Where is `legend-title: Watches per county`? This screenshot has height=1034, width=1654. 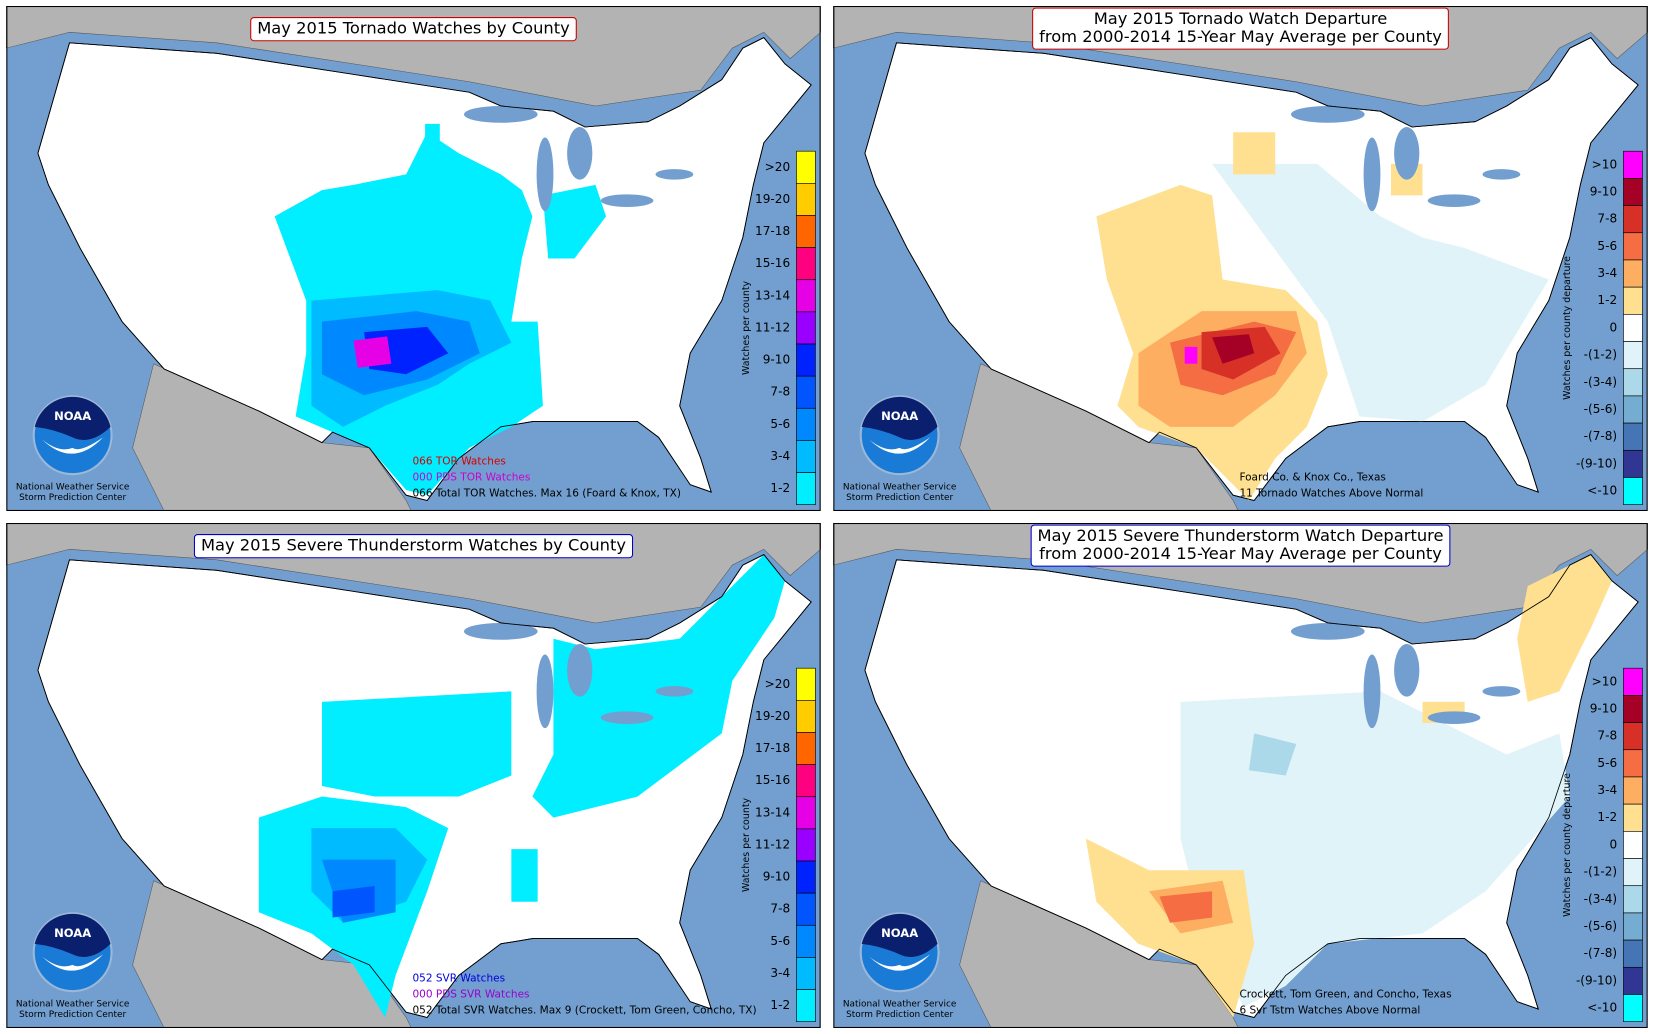 legend-title: Watches per county is located at coordinates (746, 327).